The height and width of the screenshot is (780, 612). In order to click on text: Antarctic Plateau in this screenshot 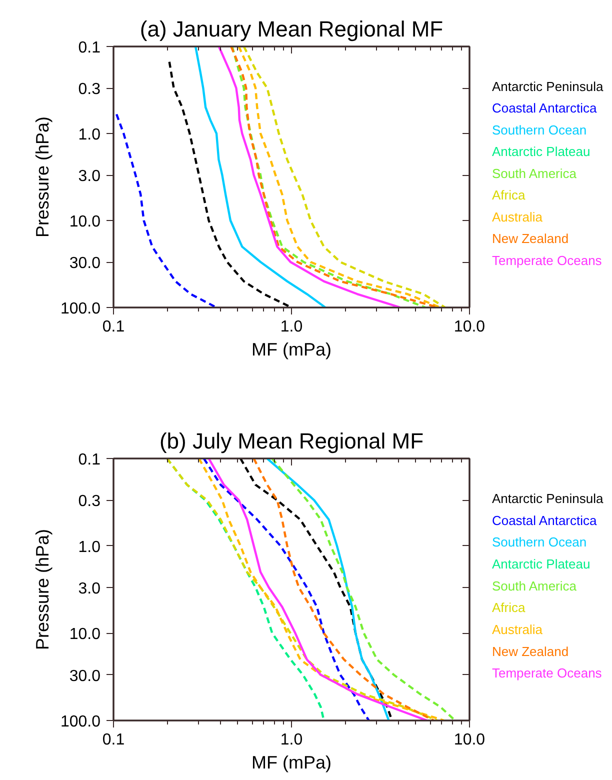, I will do `click(541, 564)`.